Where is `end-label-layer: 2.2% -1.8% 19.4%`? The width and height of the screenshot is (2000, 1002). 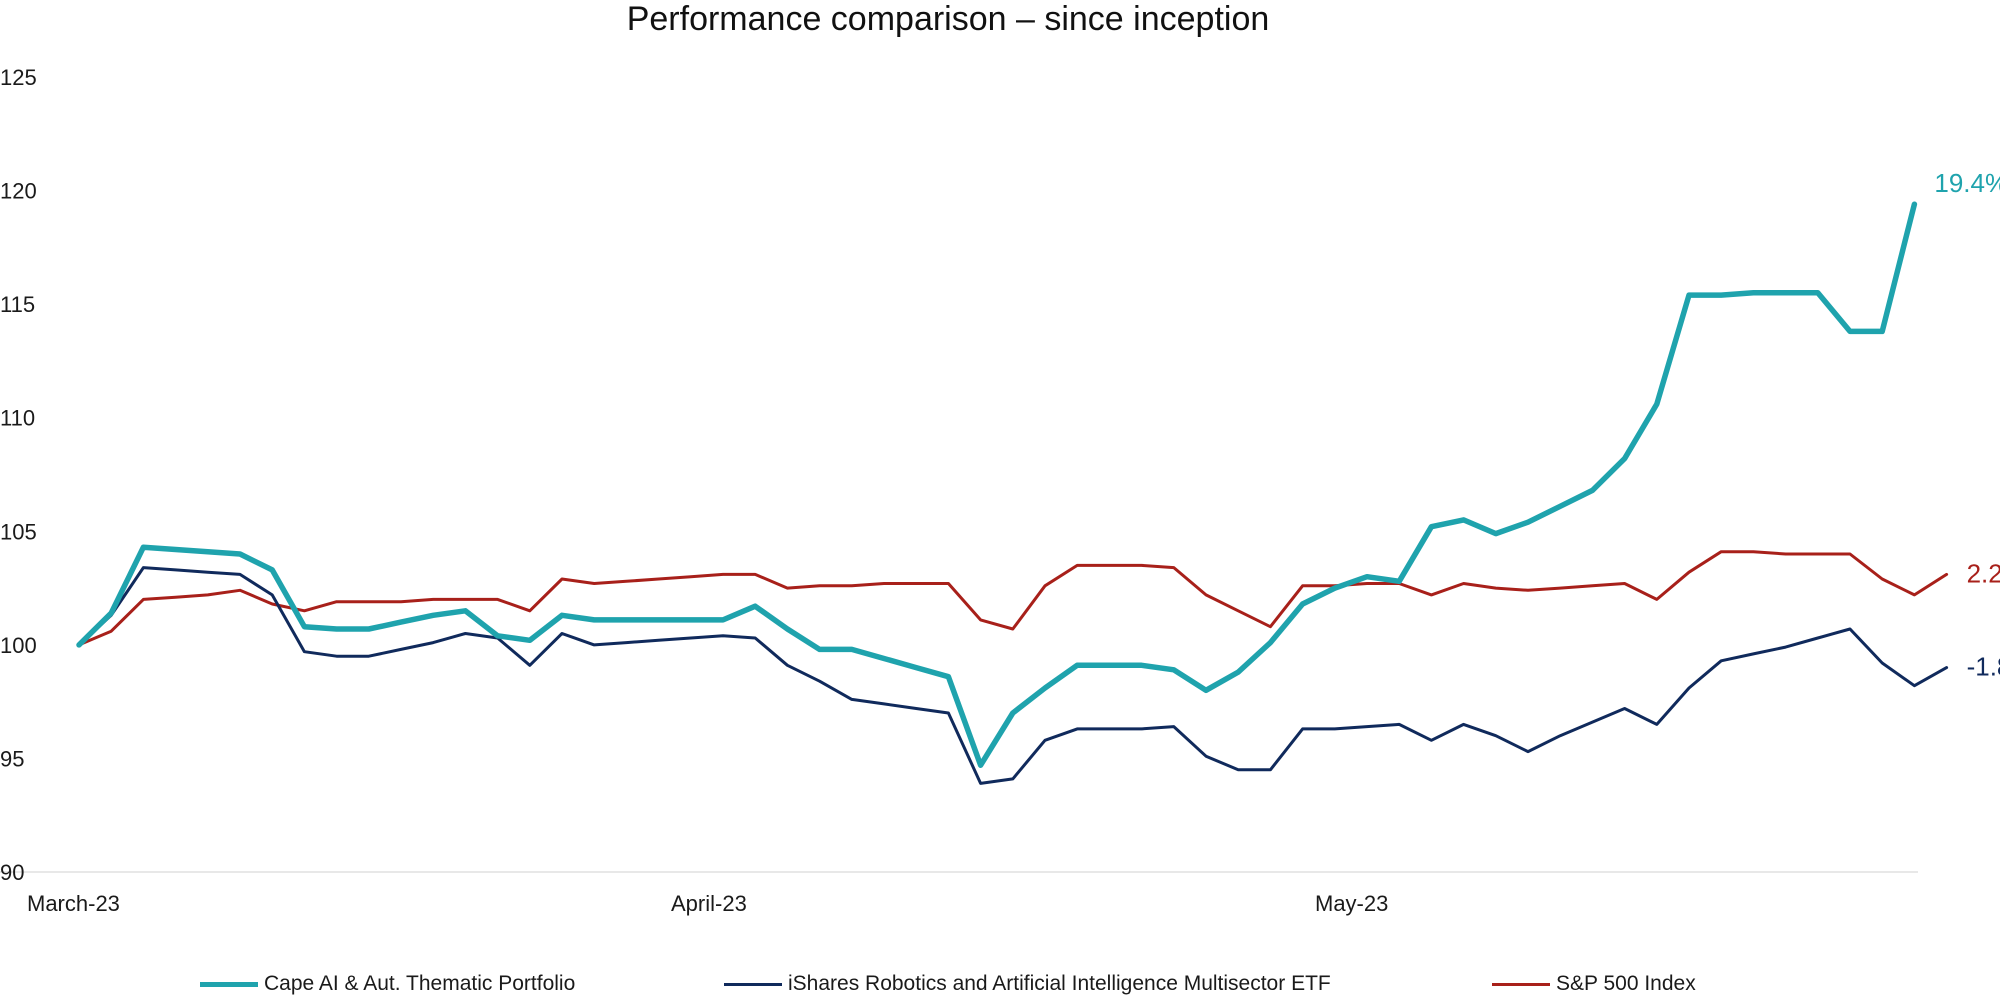
end-label-layer: 2.2% -1.8% 19.4% is located at coordinates (1967, 424).